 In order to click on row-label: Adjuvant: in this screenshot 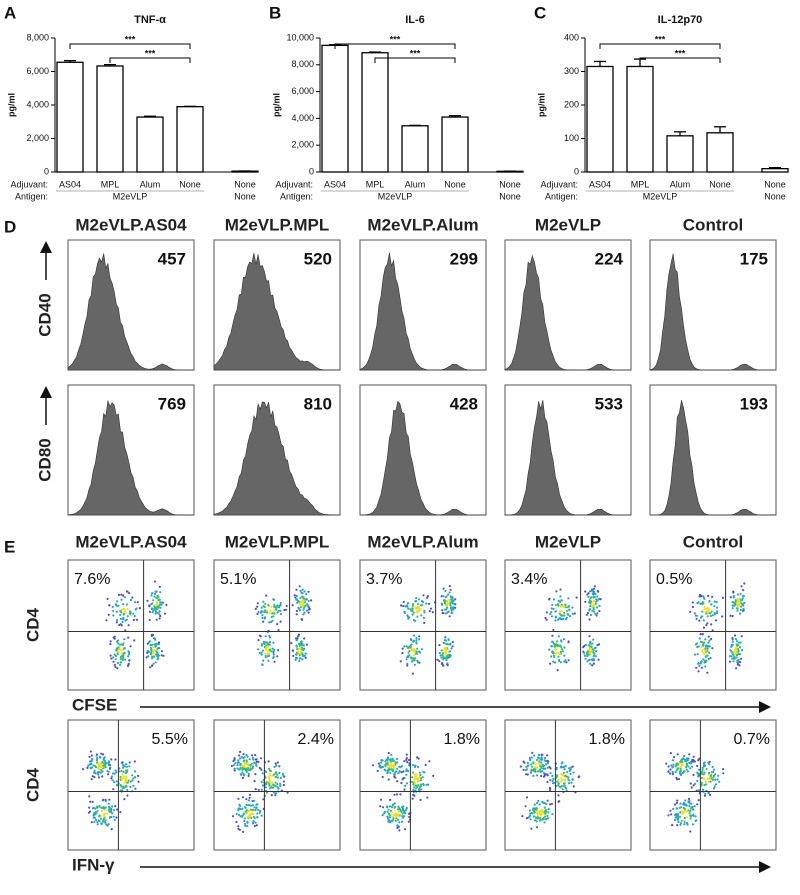, I will do `click(29, 184)`.